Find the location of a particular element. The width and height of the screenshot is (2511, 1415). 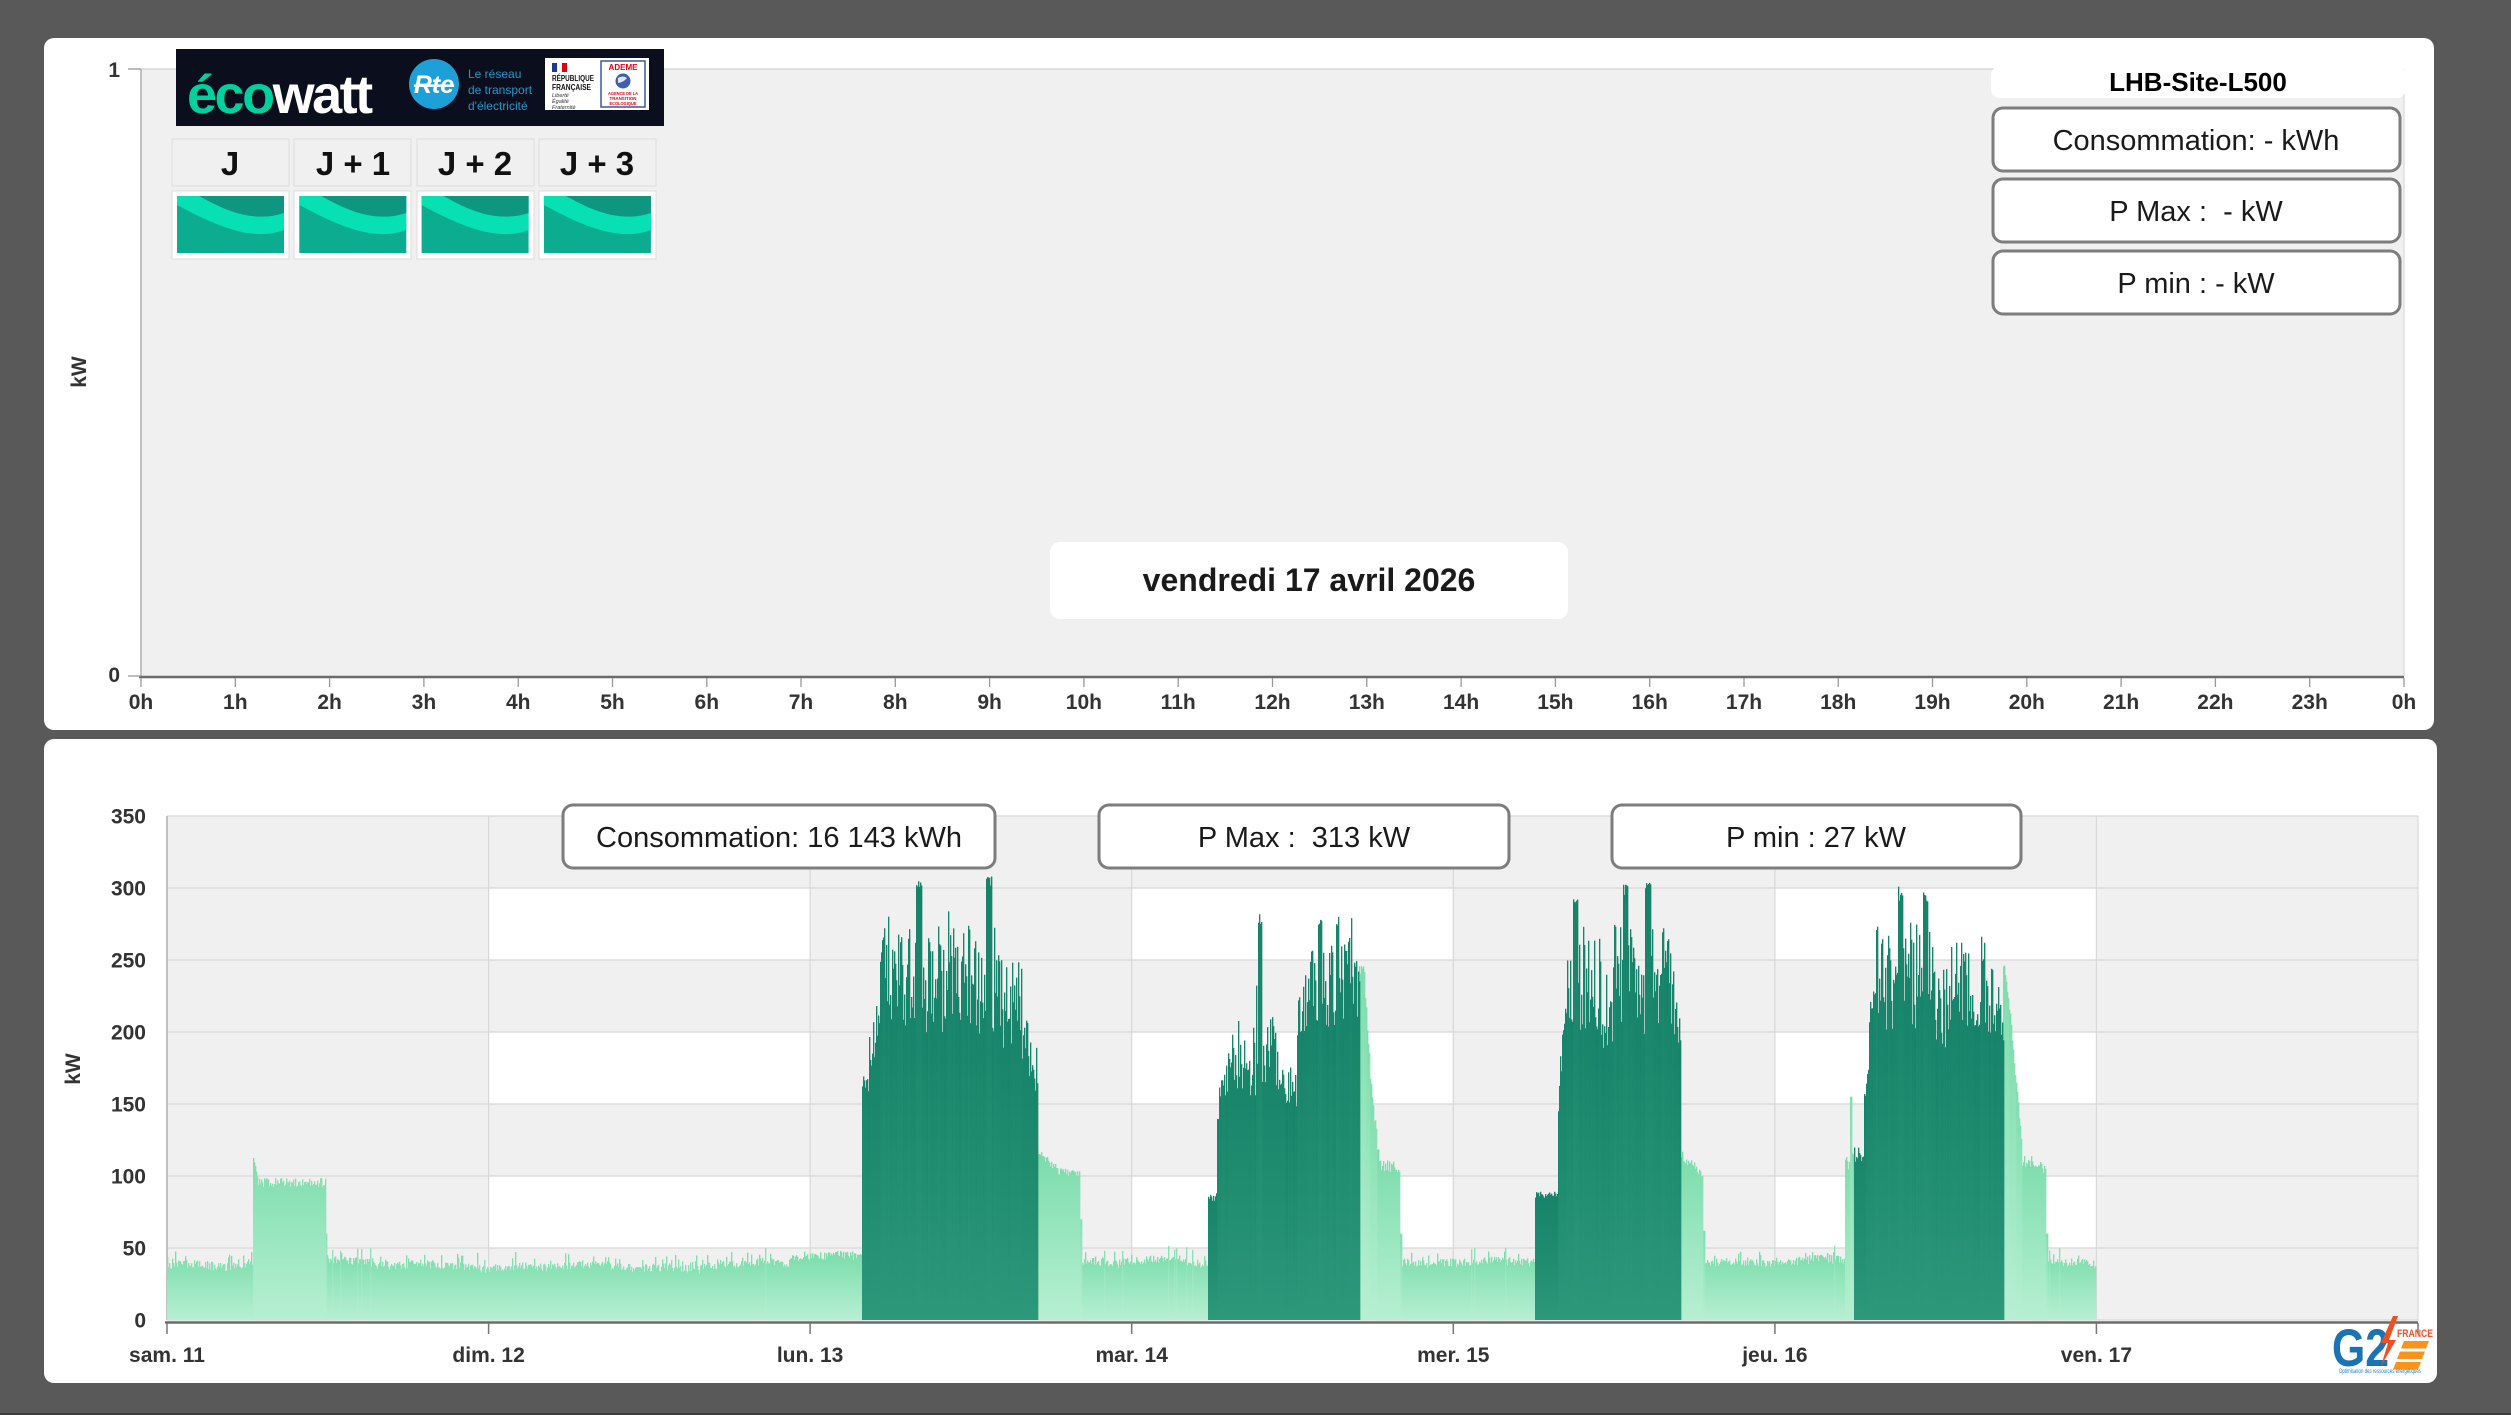

svg-text: P min : 27 kW is located at coordinates (1816, 838).